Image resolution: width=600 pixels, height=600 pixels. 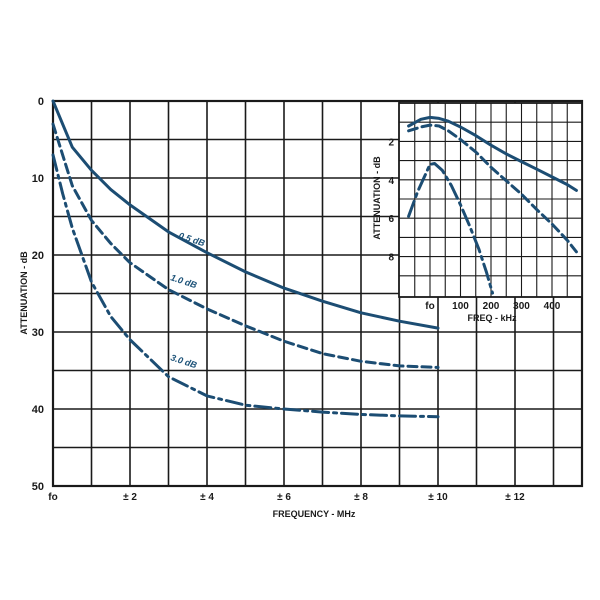 I want to click on y-axis-title: ATTENUATION - dB, so click(x=24, y=293).